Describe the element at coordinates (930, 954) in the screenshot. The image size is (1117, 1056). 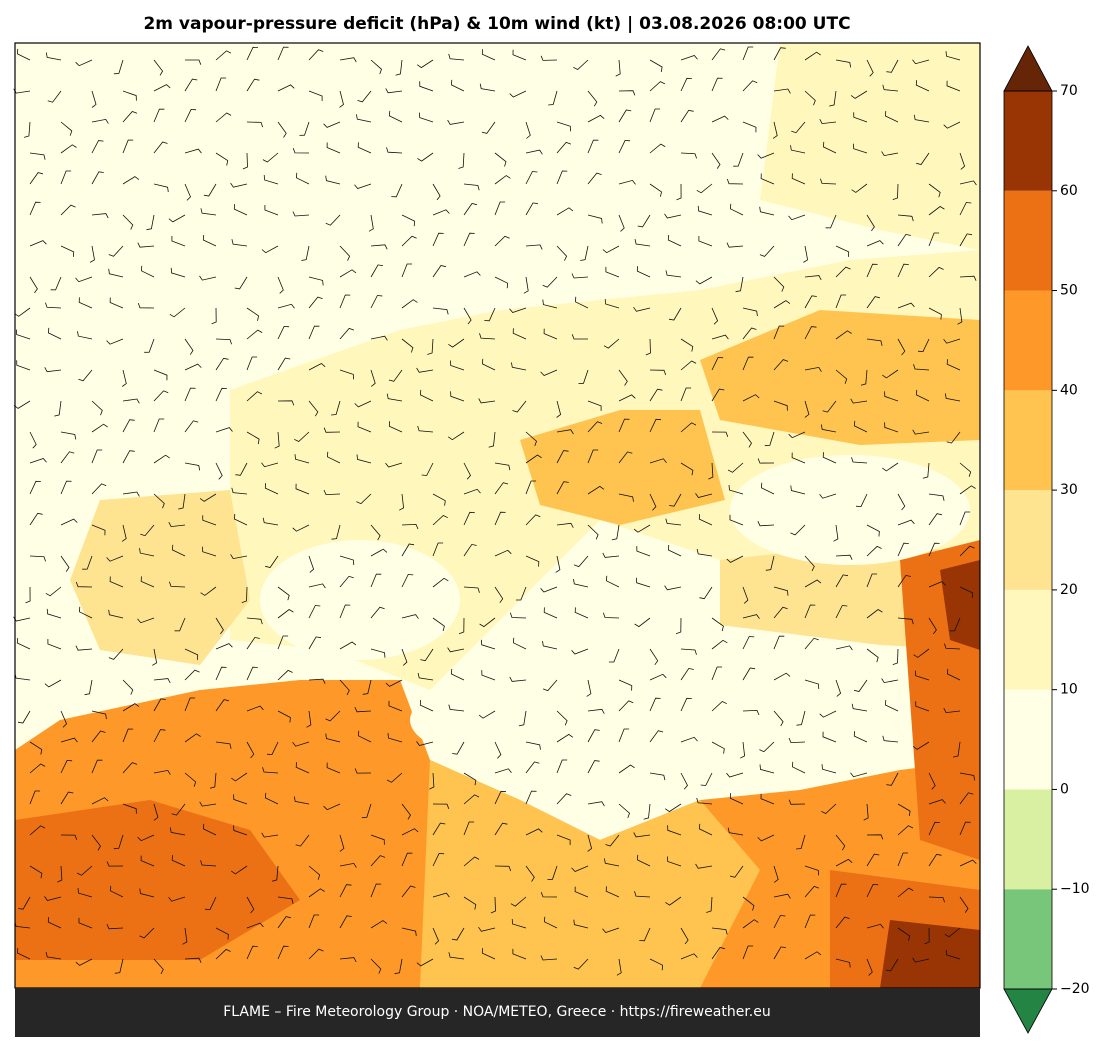
I see `vpd-region` at that location.